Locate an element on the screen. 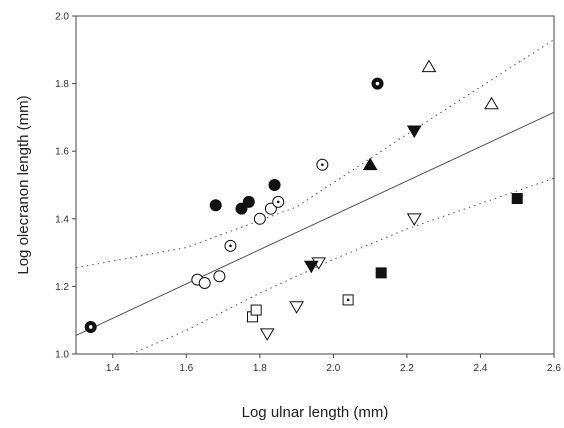 The image size is (564, 428). y-tick-label: 1.8 is located at coordinates (62, 84).